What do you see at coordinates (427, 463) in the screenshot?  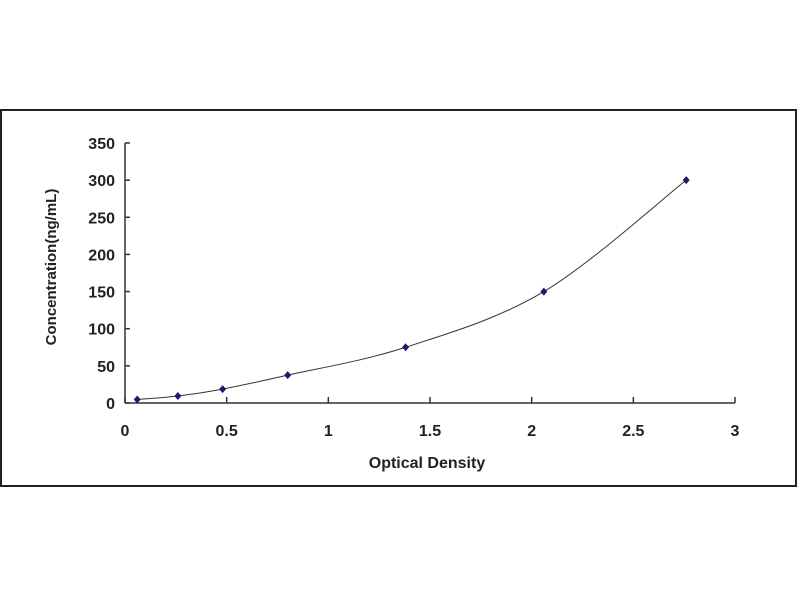 I see `x-axis-label: Optical Density` at bounding box center [427, 463].